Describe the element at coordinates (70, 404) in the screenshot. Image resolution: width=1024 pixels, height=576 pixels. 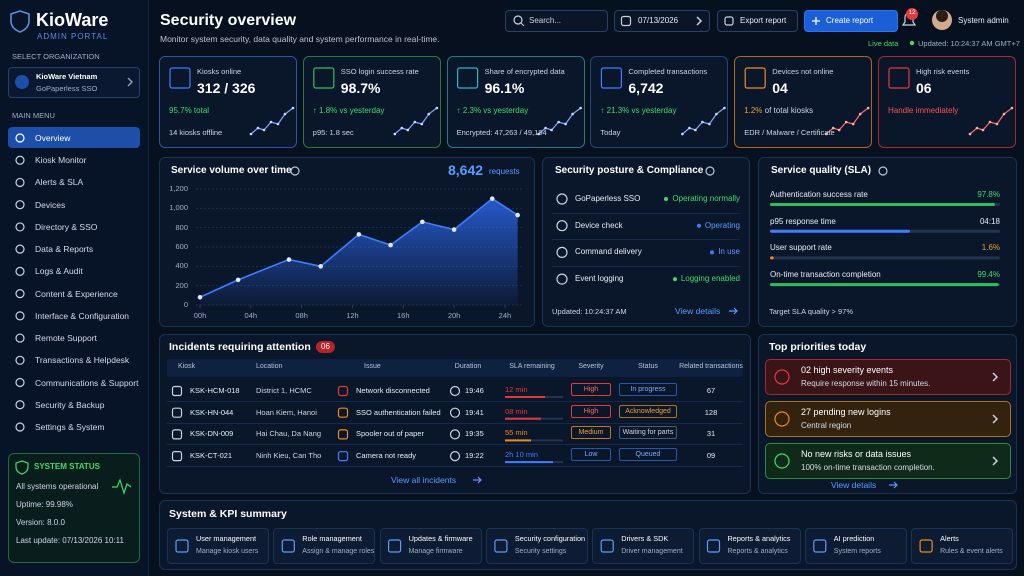
I see `menu-item: Security & Backup` at that location.